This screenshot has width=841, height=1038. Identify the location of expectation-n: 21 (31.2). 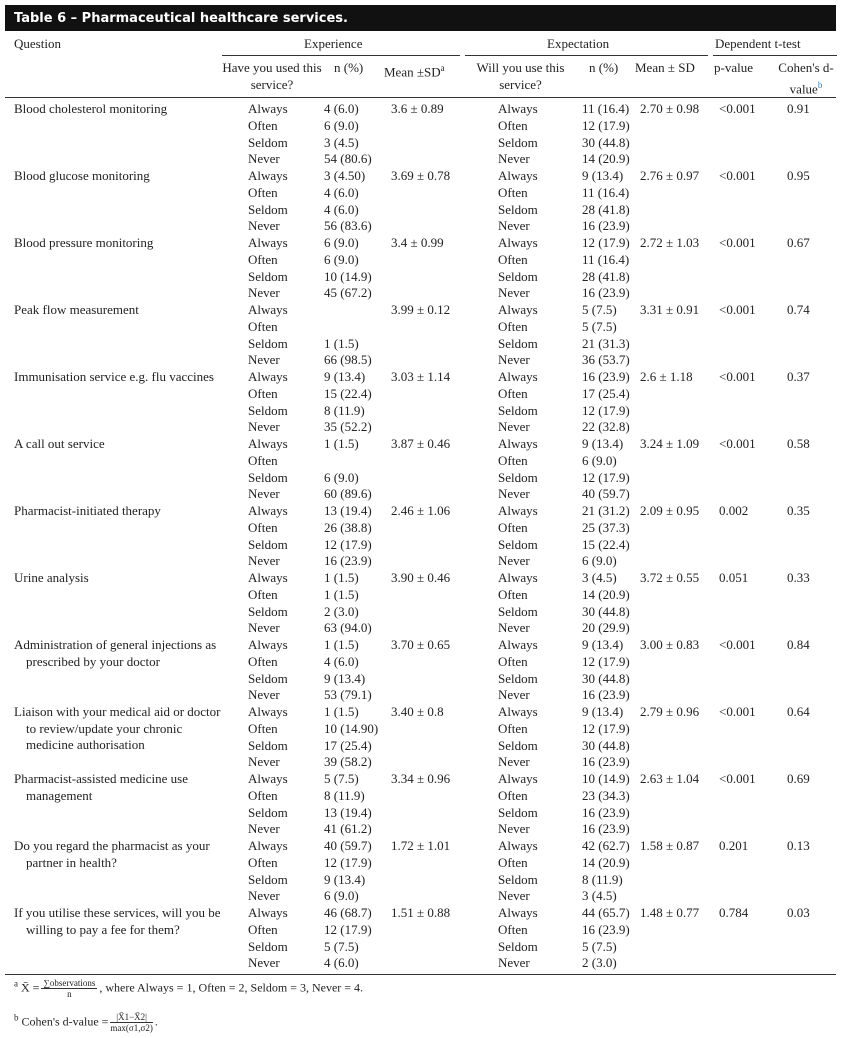
(606, 510).